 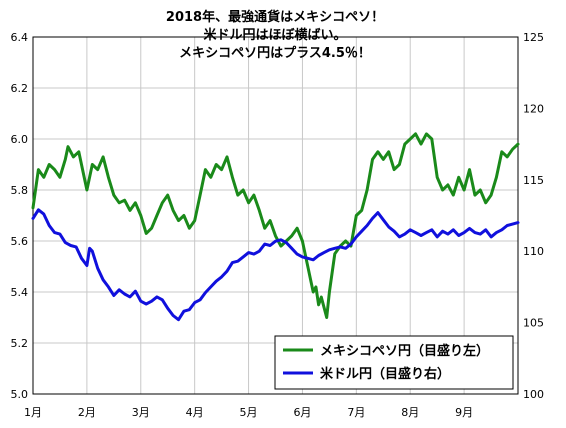 I want to click on x-tick-label: 8月, so click(x=410, y=412).